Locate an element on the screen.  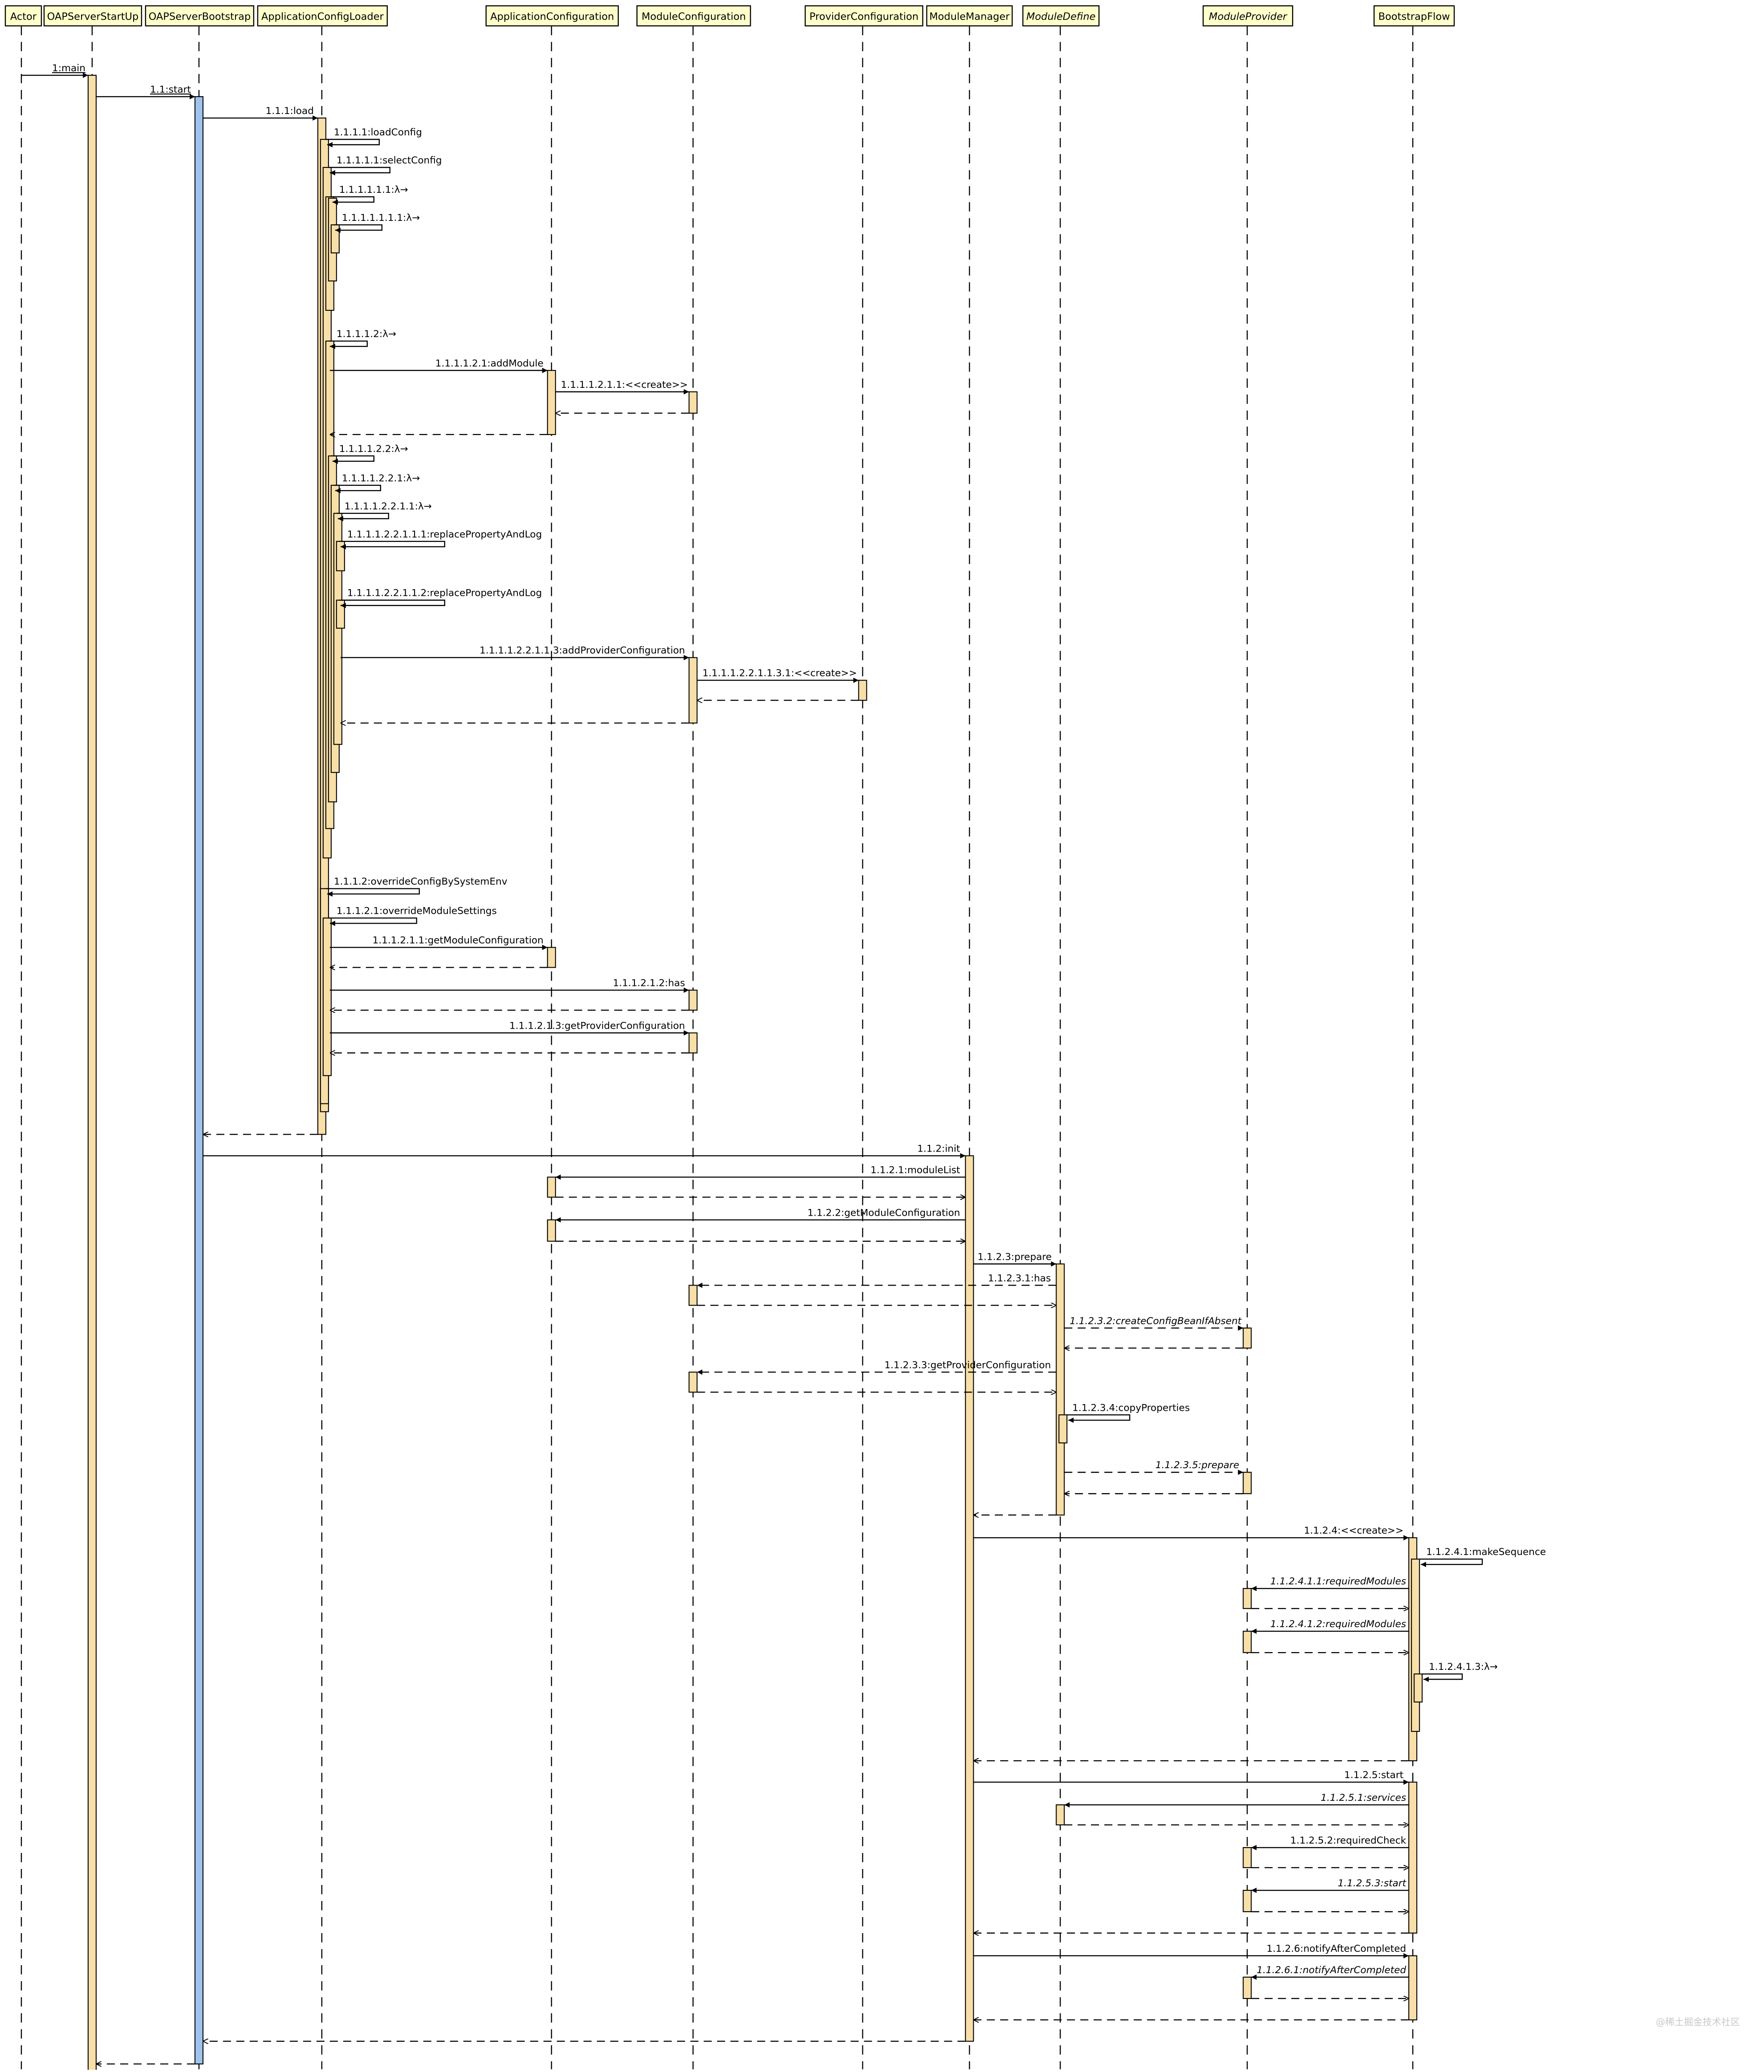
message-m7: 1.1.1.1.1.1.1:λ→ is located at coordinates (376, 222).